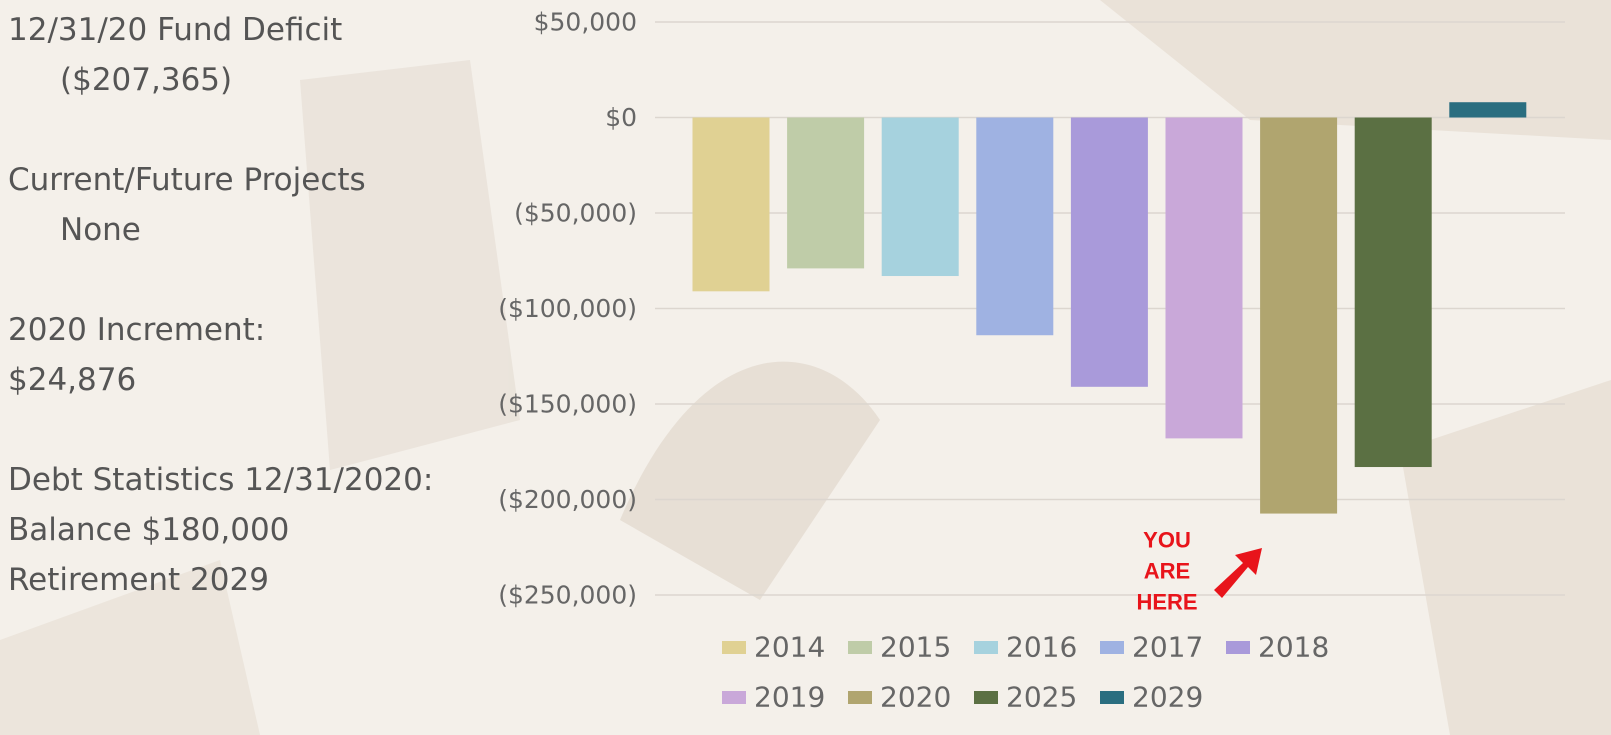  Describe the element at coordinates (1167, 571) in the screenshot. I see `annotation: ARE` at that location.